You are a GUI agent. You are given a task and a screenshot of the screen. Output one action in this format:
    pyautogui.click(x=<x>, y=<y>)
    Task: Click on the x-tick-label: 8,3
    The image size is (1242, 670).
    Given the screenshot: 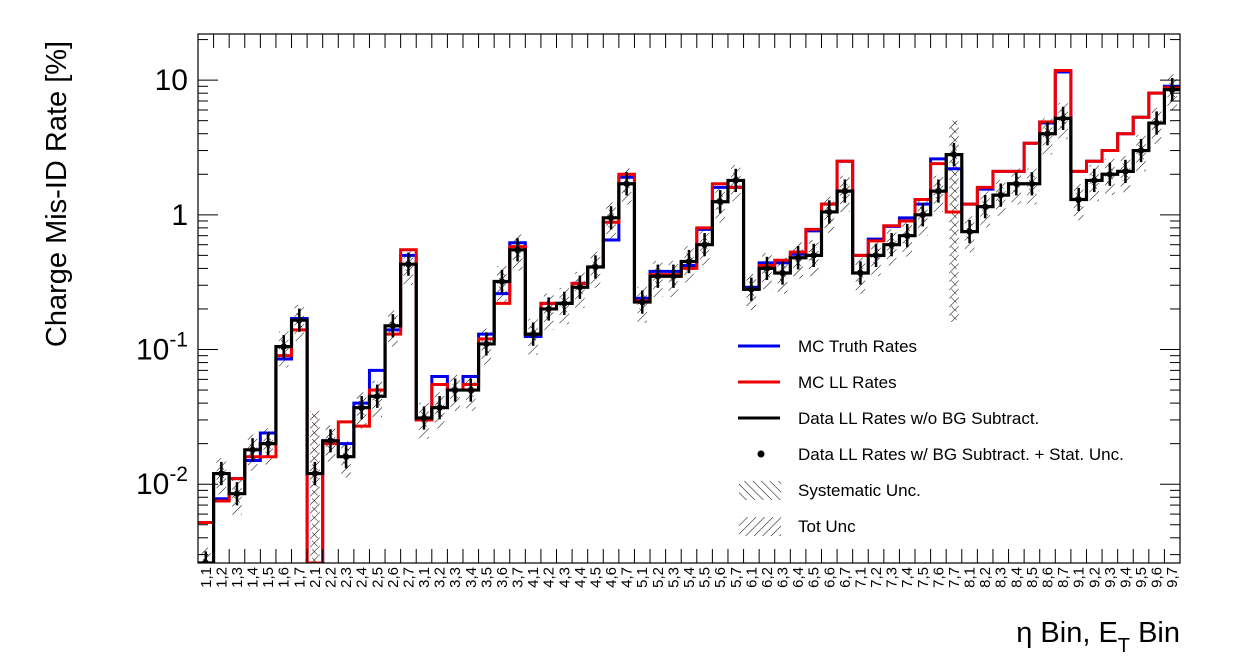 What is the action you would take?
    pyautogui.click(x=1001, y=577)
    